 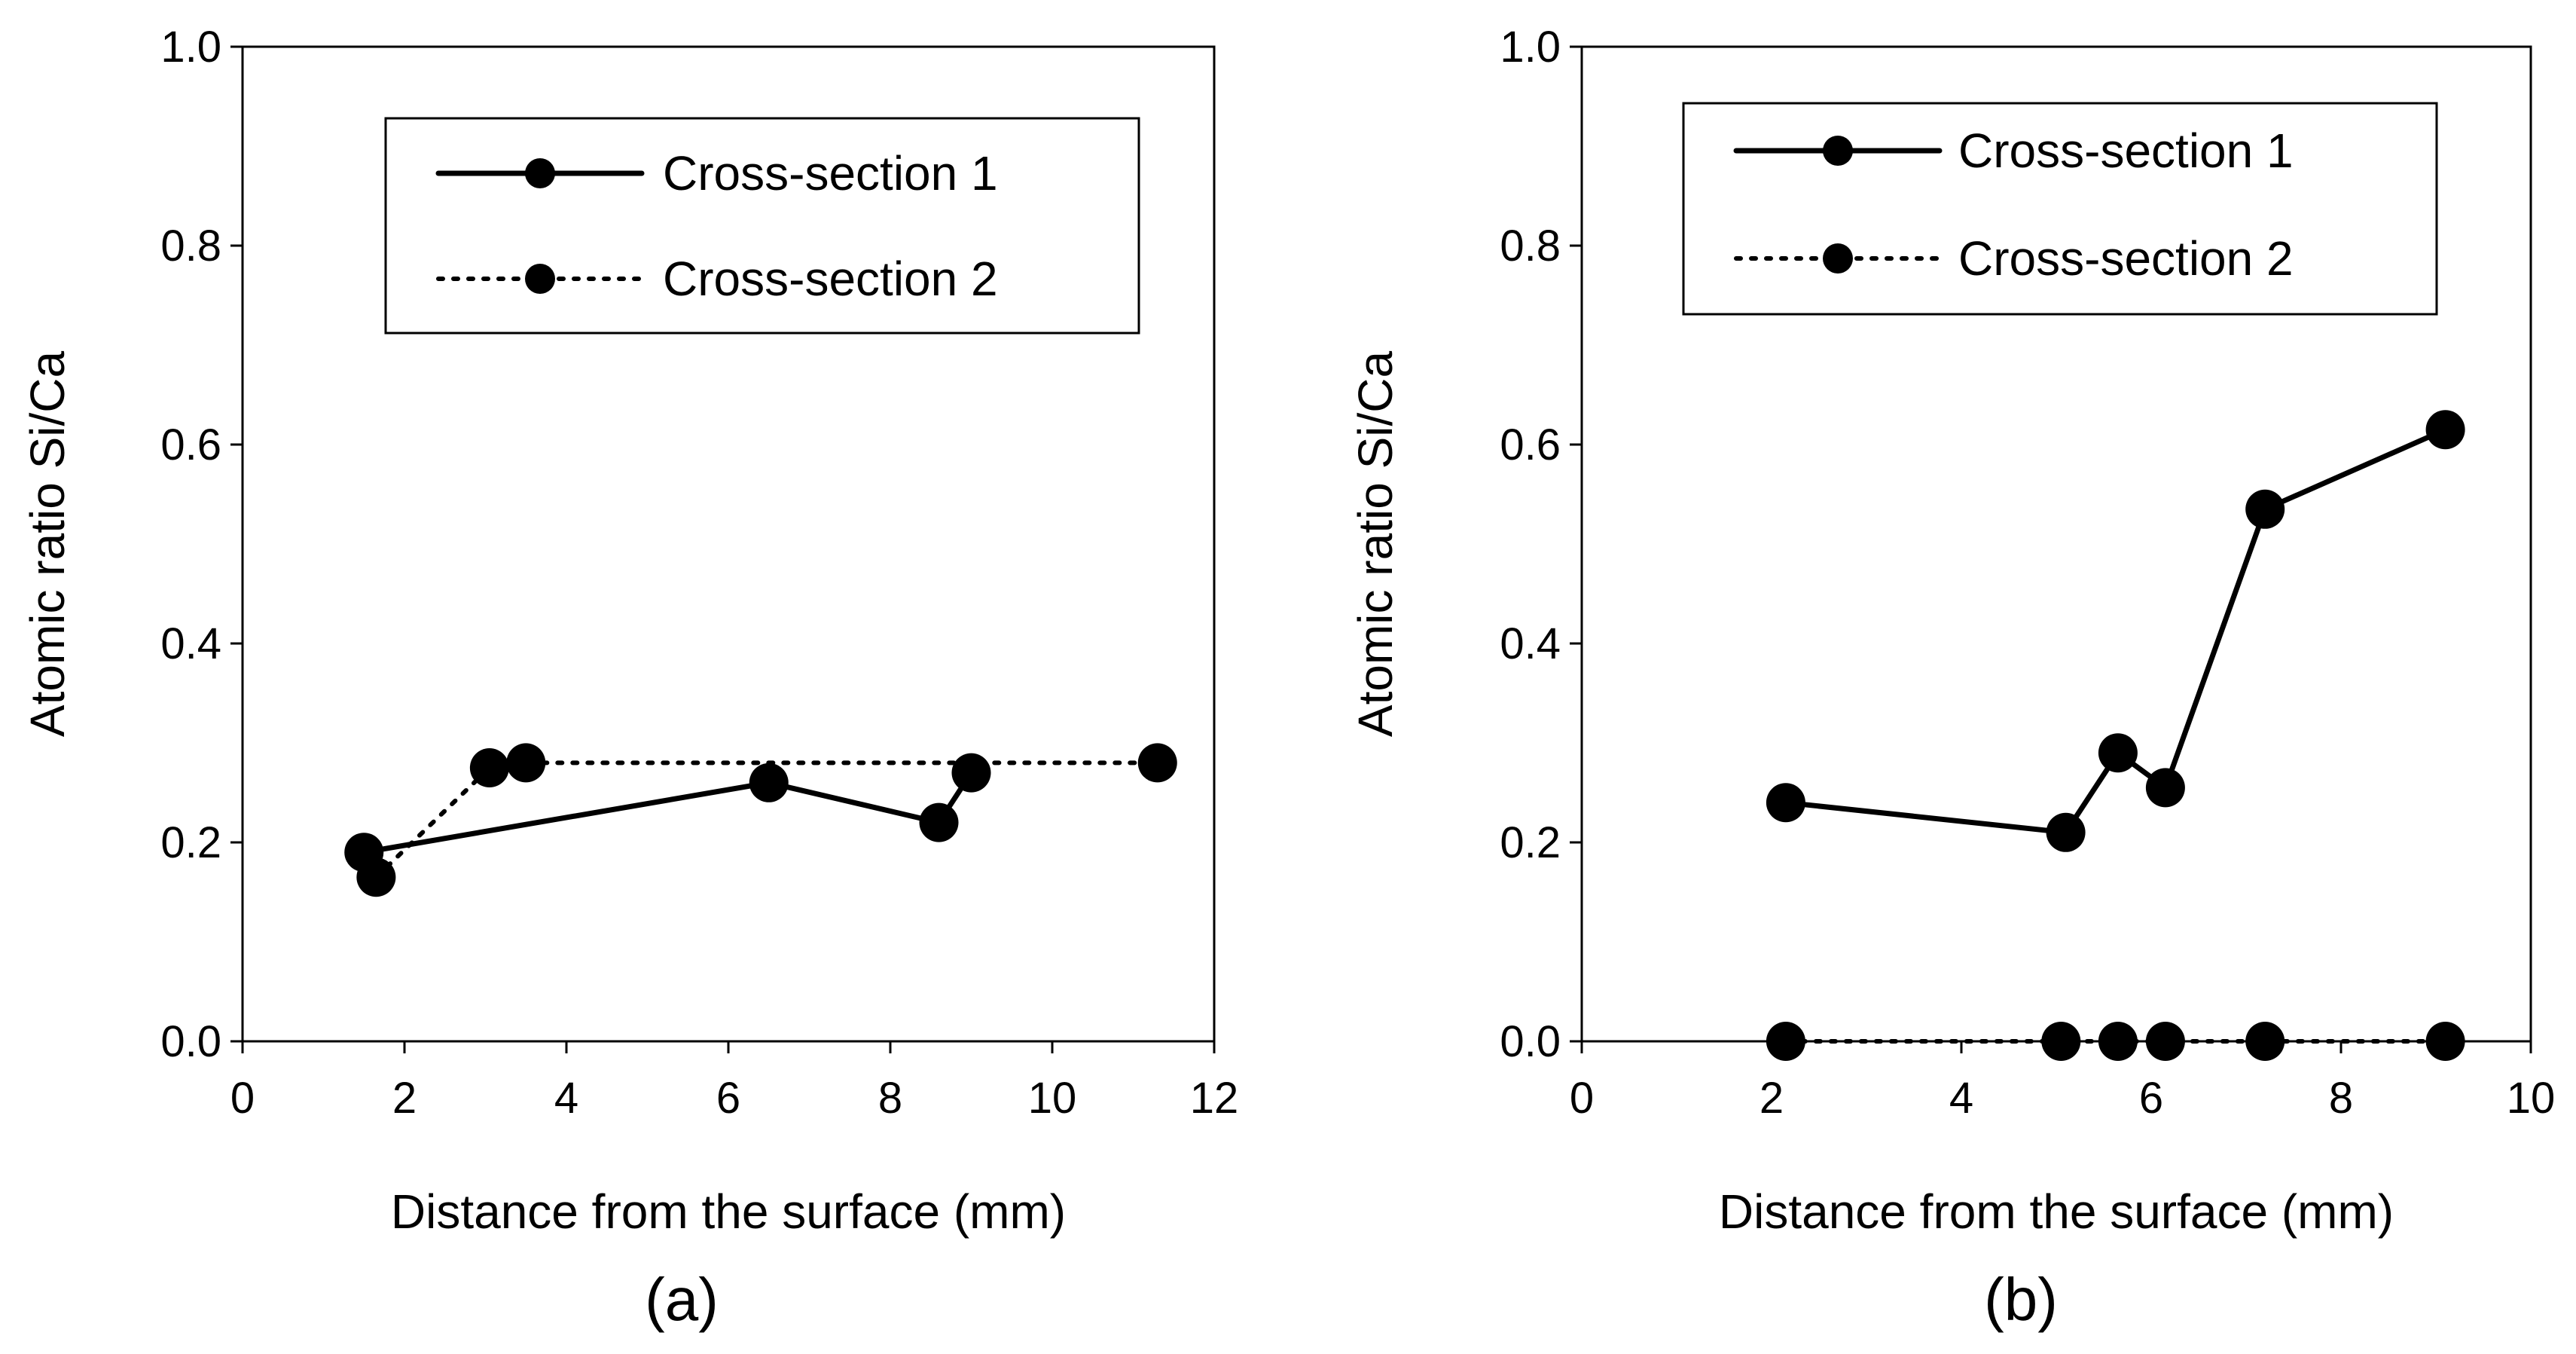 I want to click on y-axis-label-a: Atomic ratio Si/Ca, so click(x=48, y=544).